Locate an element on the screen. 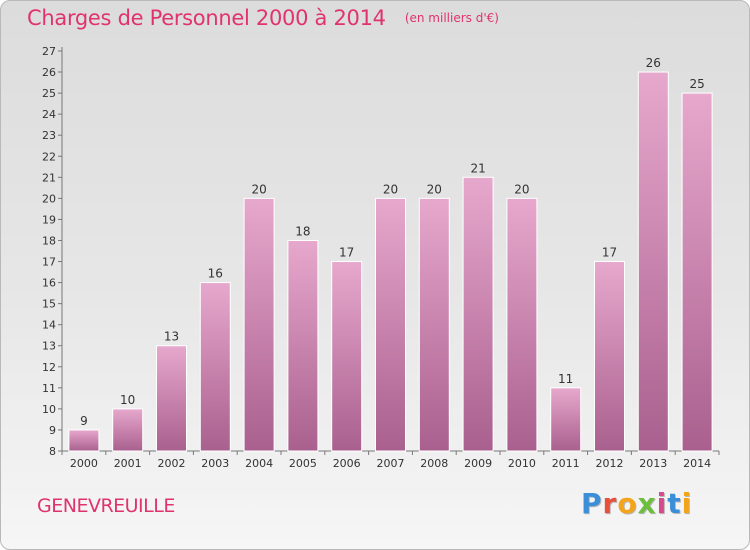  y-tick-label: 15 is located at coordinates (49, 304).